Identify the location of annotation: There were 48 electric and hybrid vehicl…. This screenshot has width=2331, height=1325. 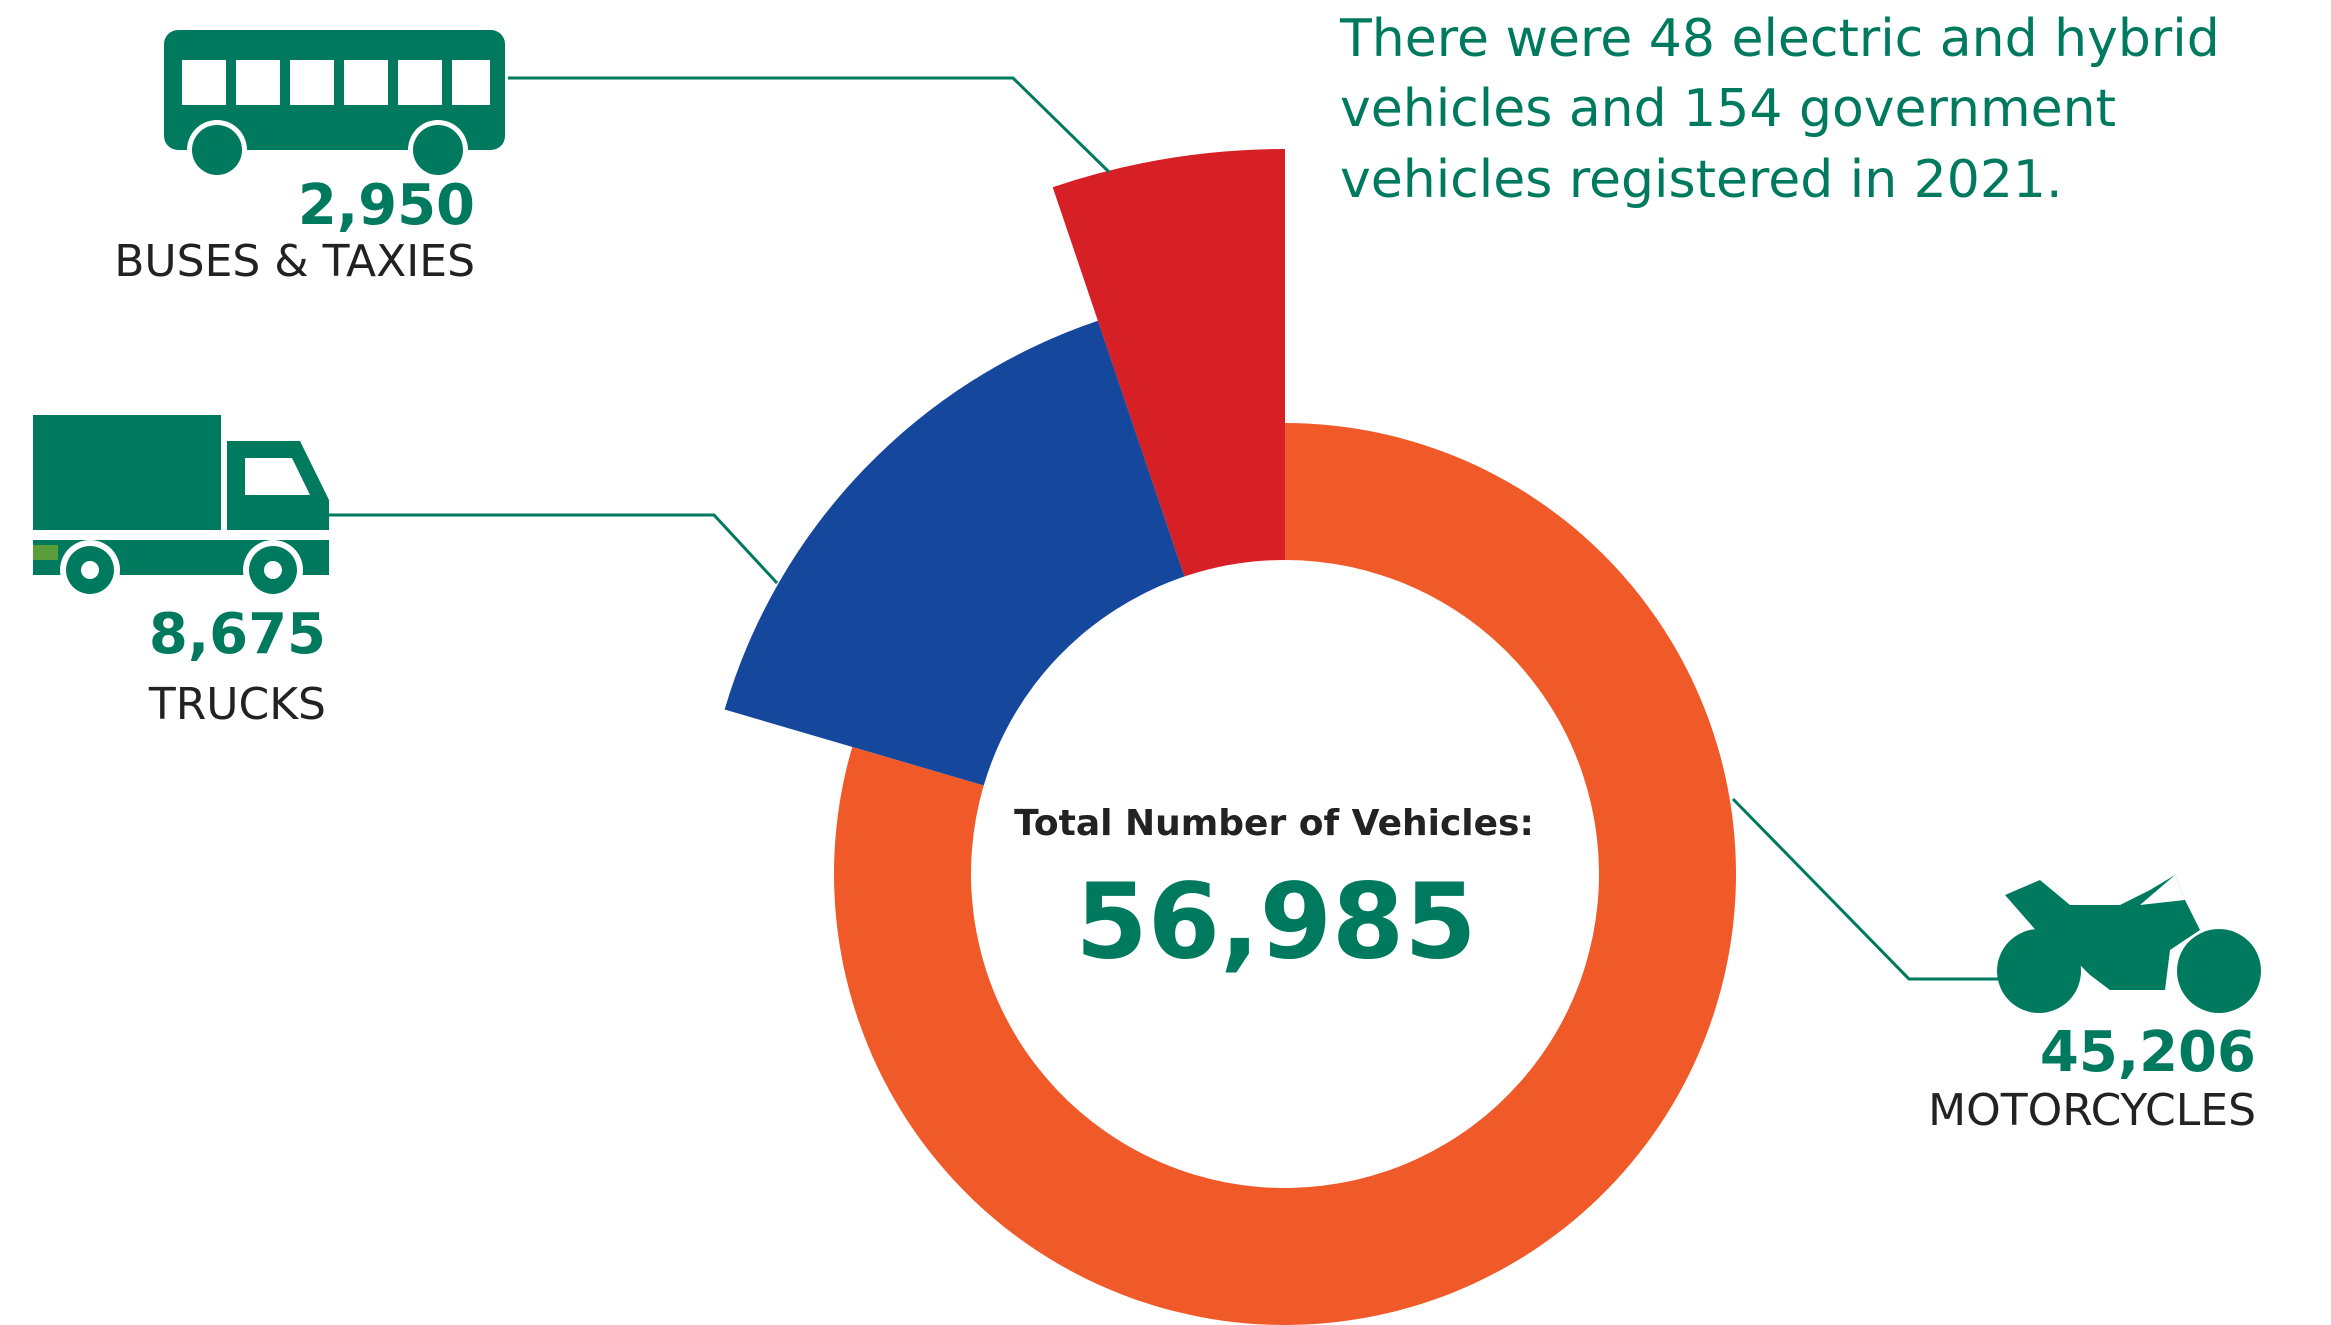
(1779, 109).